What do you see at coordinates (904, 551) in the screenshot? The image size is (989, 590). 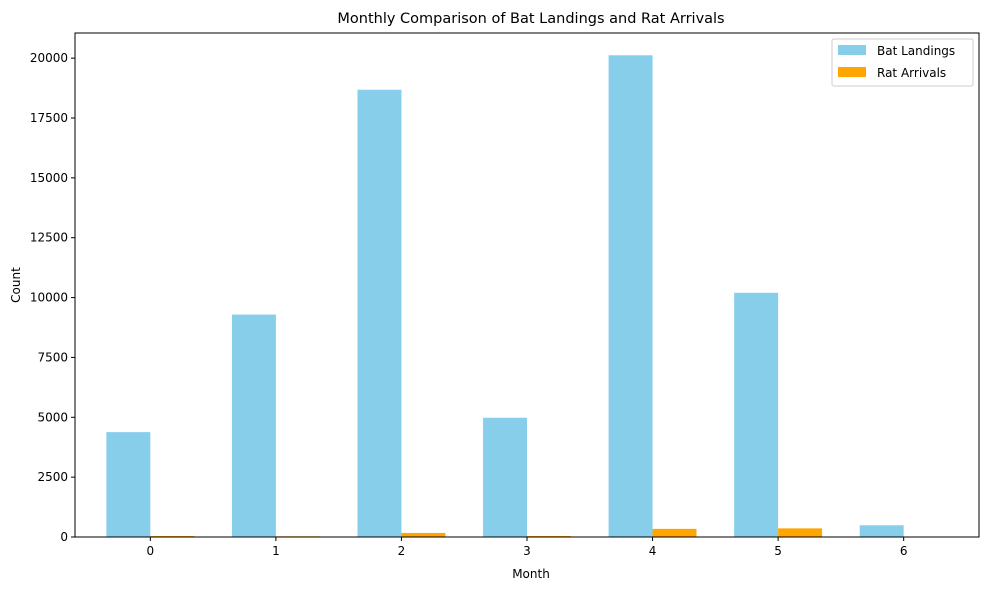 I see `x-tick-label: 6` at bounding box center [904, 551].